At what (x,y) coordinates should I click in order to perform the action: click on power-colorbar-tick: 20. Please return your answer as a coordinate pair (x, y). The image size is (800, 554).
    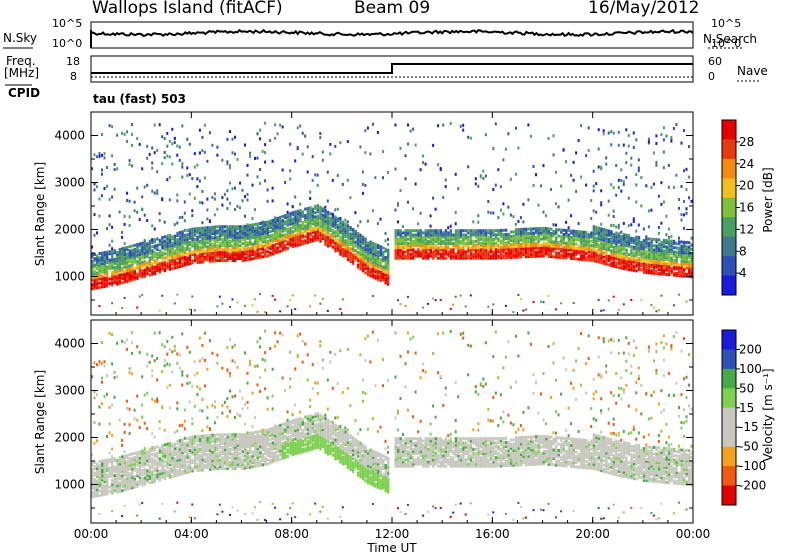
    Looking at the image, I should click on (746, 186).